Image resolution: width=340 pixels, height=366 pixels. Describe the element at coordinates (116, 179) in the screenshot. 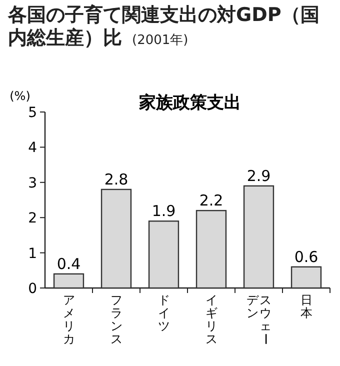

I see `data-label: 2.8` at that location.